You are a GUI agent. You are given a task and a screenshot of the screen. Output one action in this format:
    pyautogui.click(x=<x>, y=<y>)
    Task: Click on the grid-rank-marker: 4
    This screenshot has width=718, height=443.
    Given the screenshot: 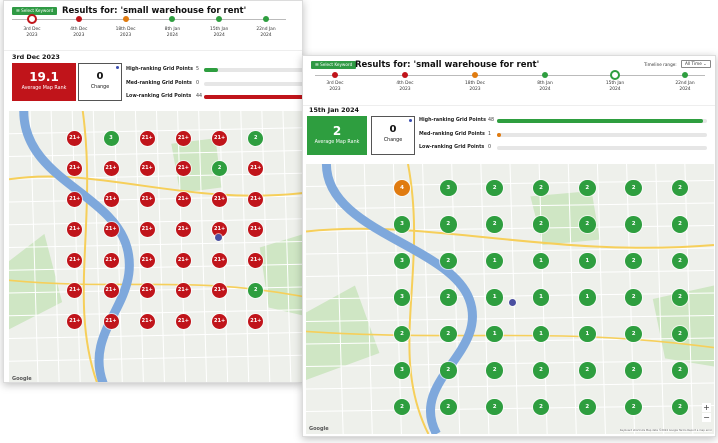 What is the action you would take?
    pyautogui.click(x=402, y=188)
    